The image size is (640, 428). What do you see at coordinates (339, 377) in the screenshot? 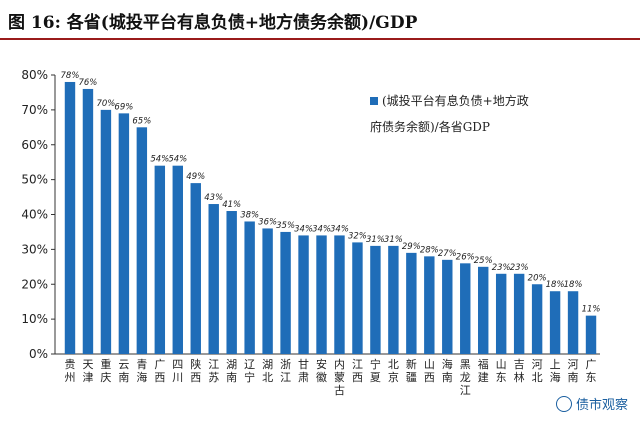
I see `category-label: 内蒙古` at bounding box center [339, 377].